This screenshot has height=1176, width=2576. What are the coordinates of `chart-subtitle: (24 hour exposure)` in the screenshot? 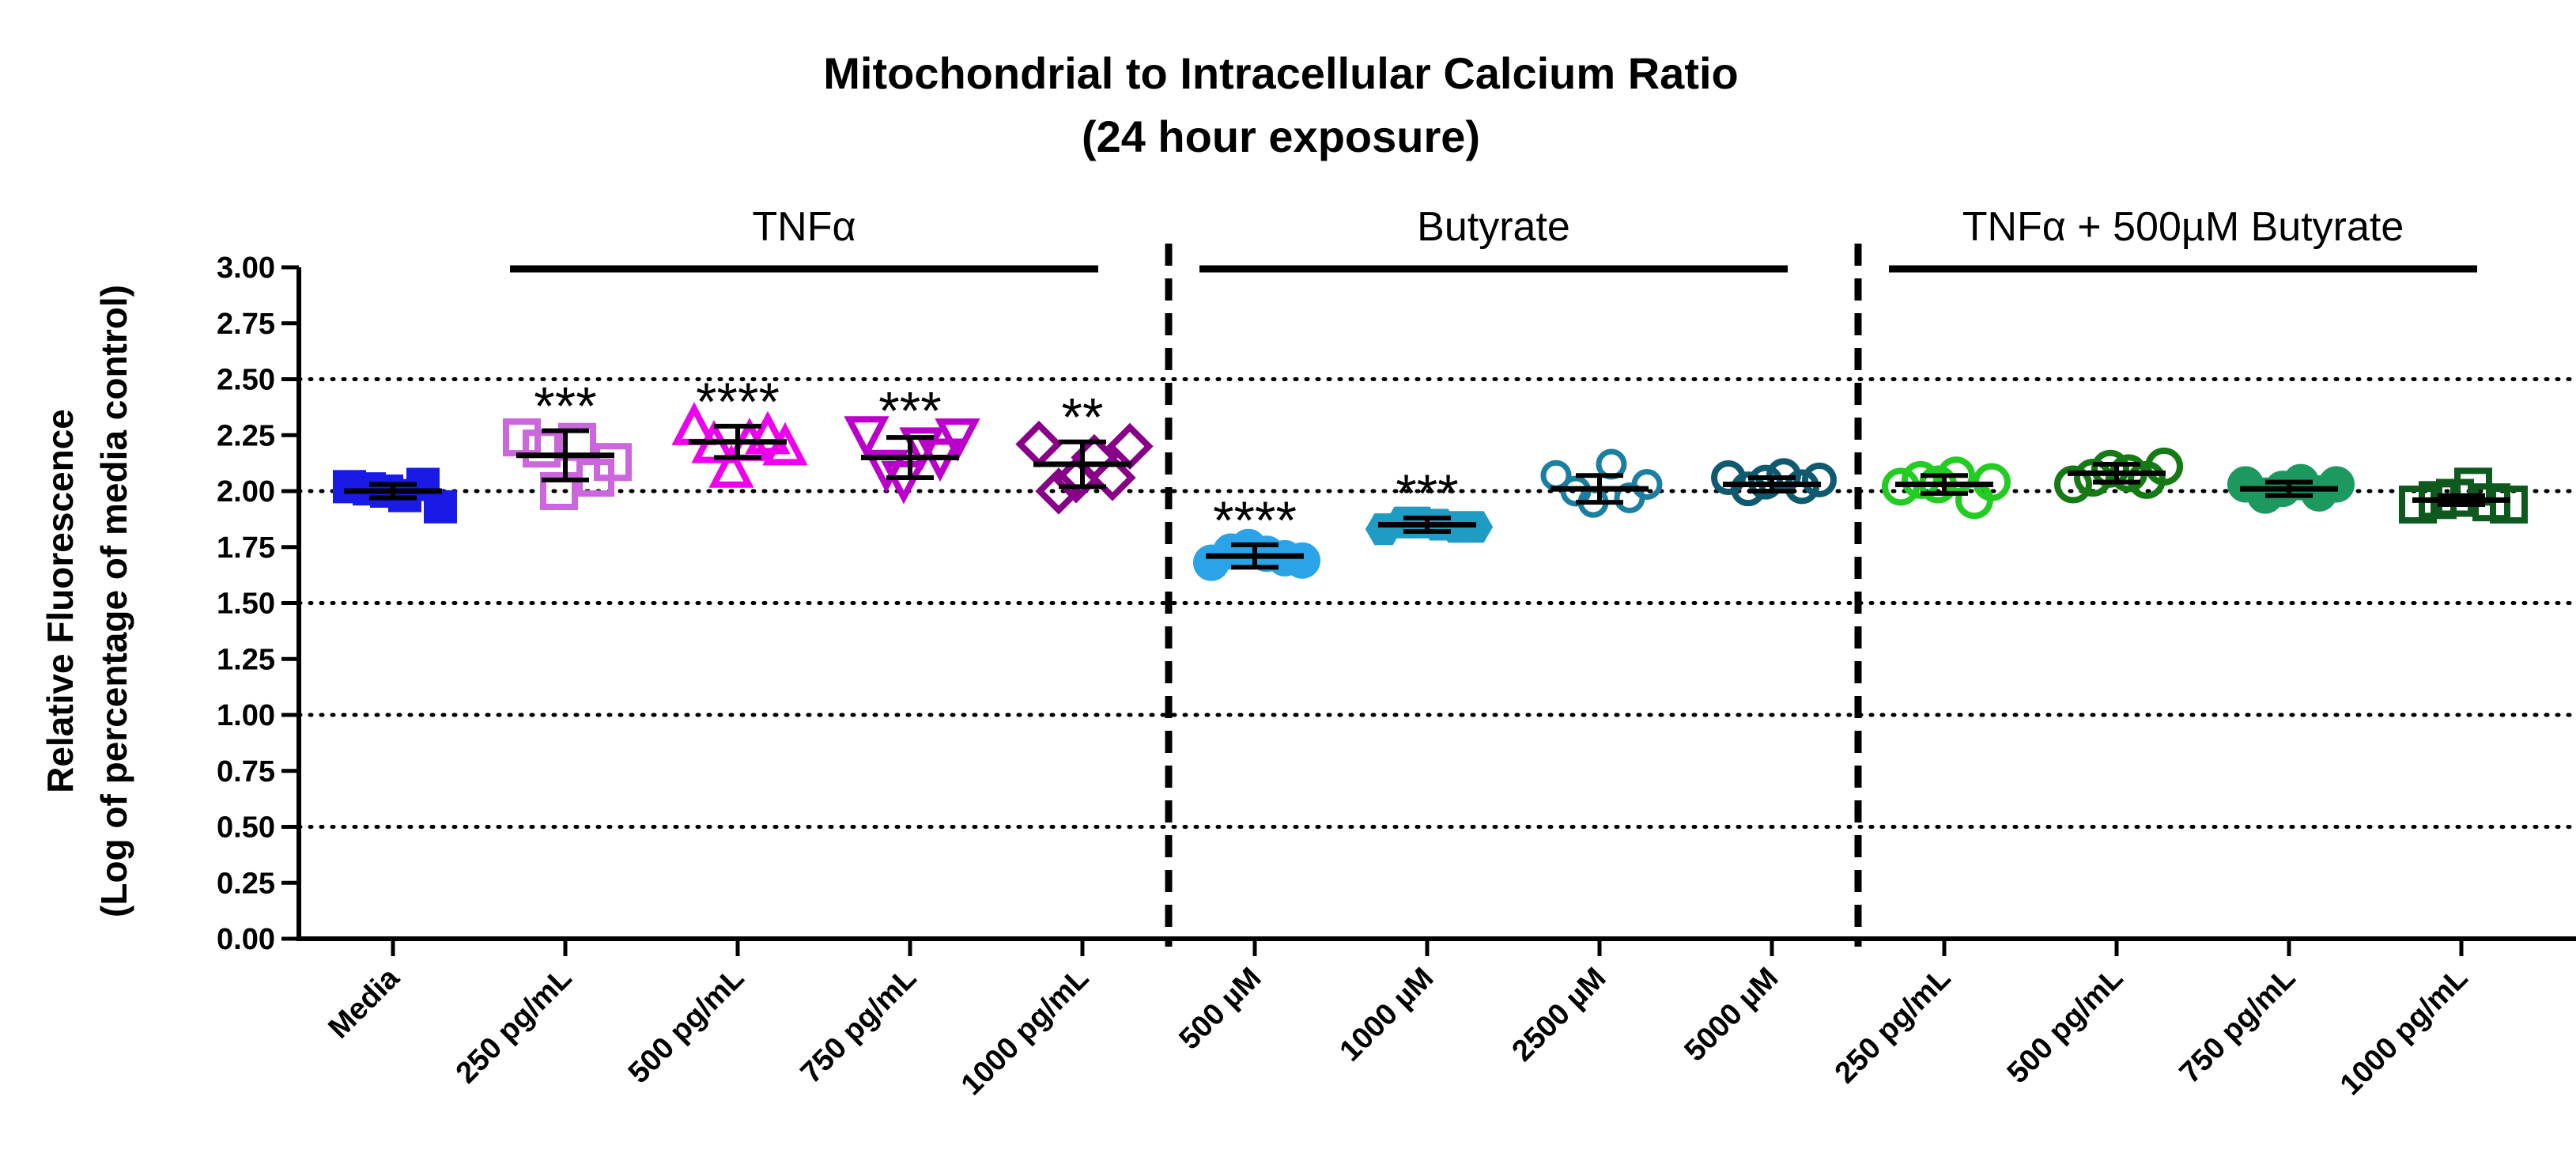 It's located at (1281, 136).